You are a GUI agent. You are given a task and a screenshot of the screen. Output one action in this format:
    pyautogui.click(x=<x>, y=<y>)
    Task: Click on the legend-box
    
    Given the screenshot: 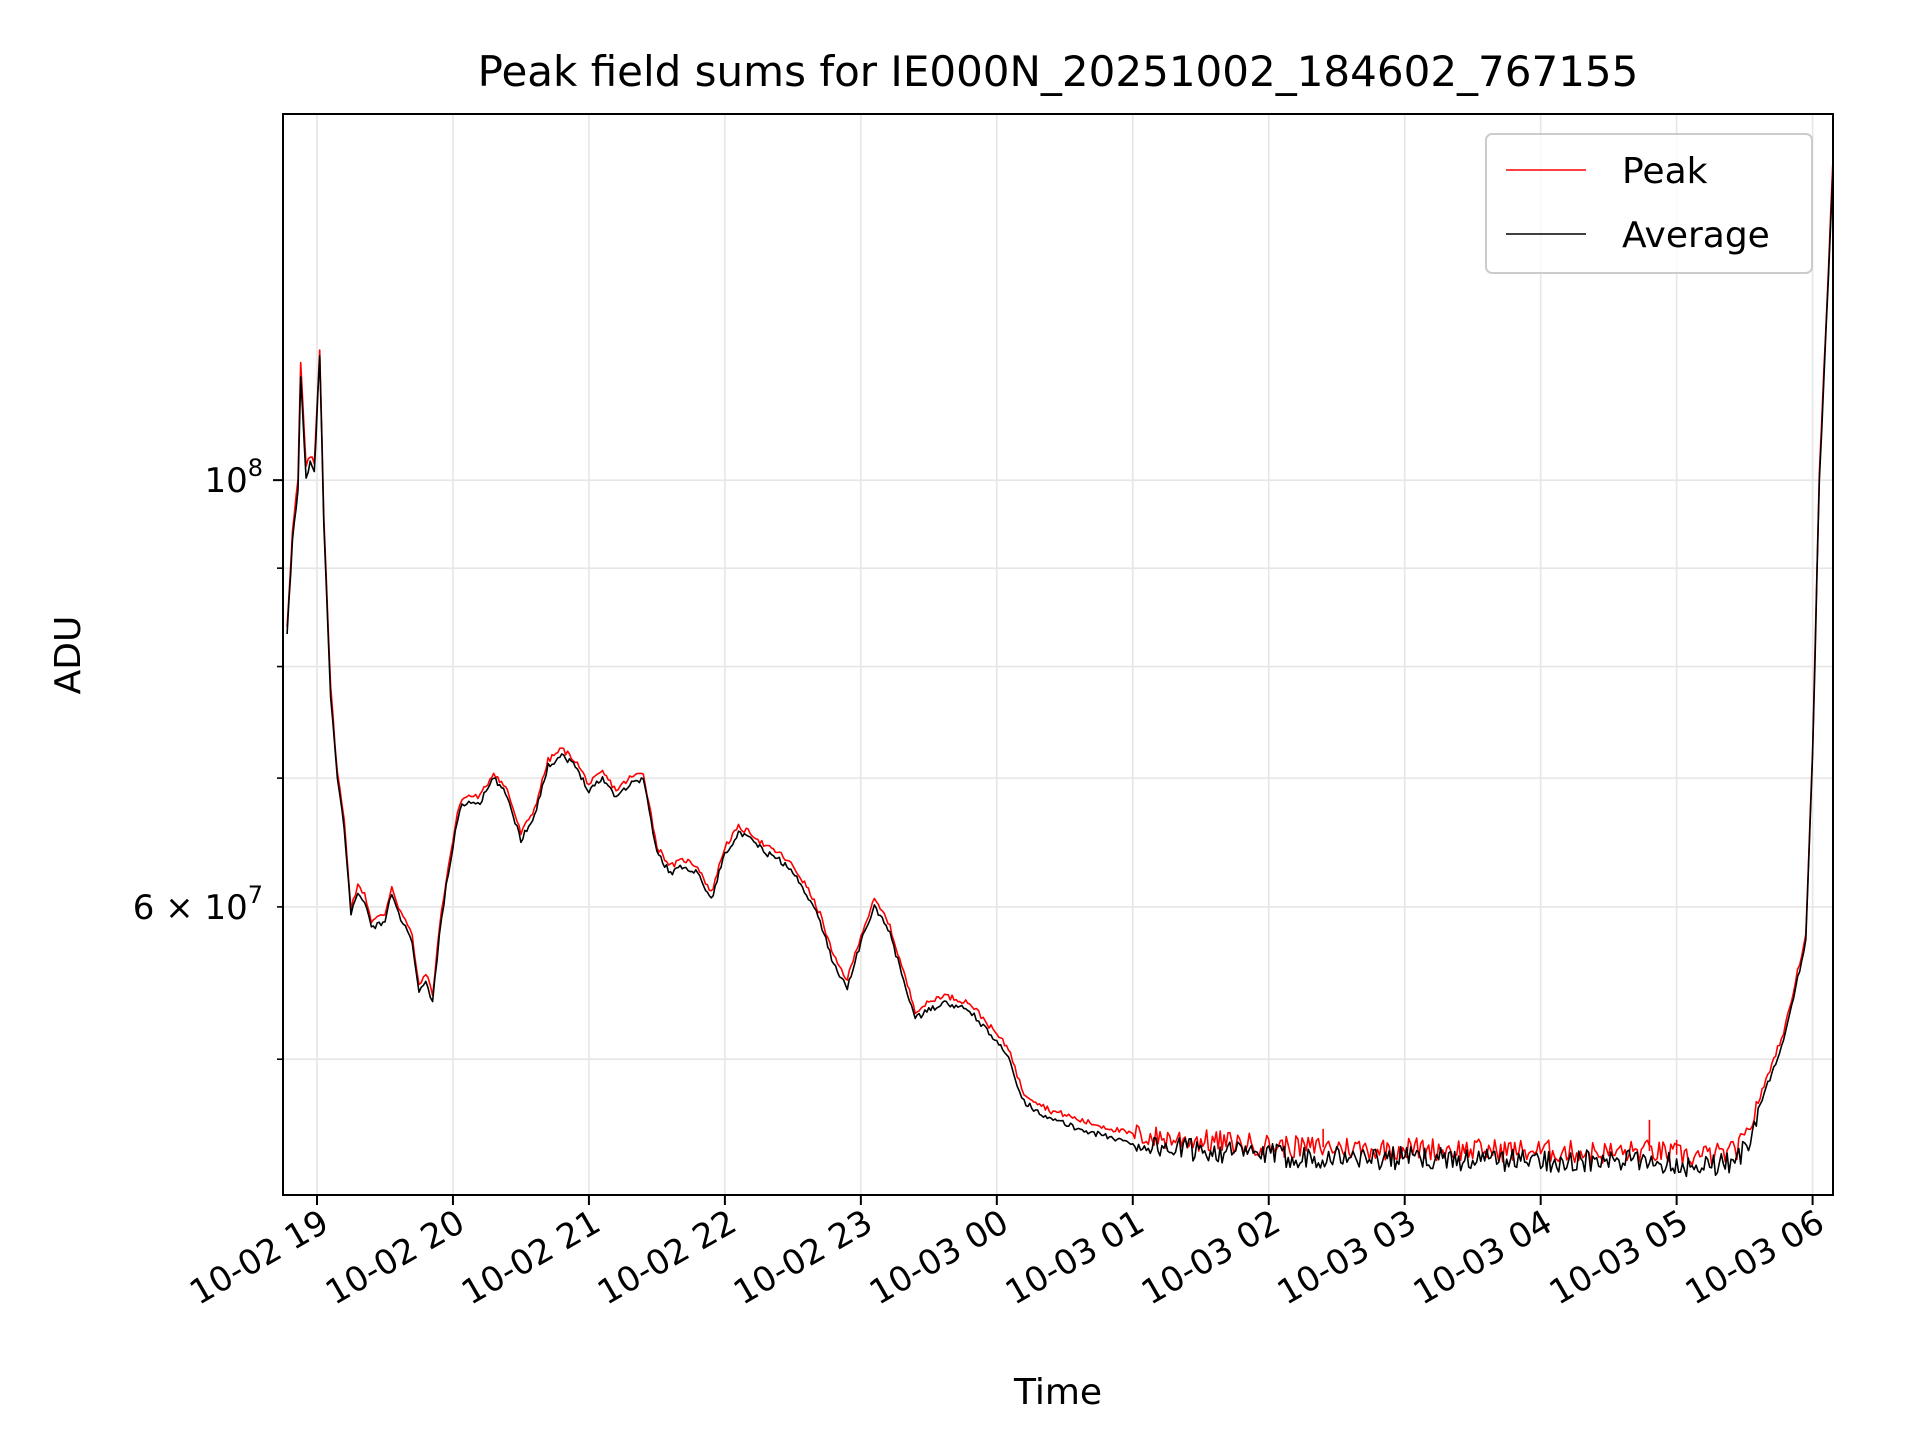 What is the action you would take?
    pyautogui.click(x=1649, y=203)
    